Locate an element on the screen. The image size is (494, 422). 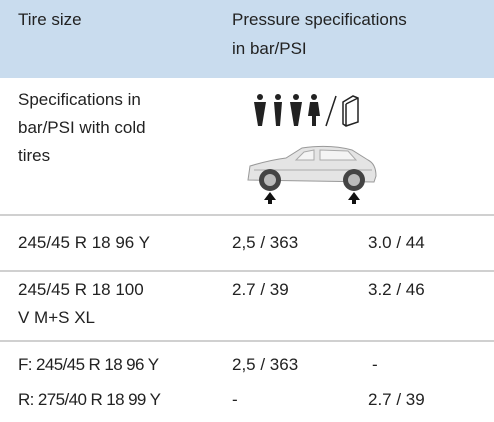
load-illustration is located at coordinates (312, 149).